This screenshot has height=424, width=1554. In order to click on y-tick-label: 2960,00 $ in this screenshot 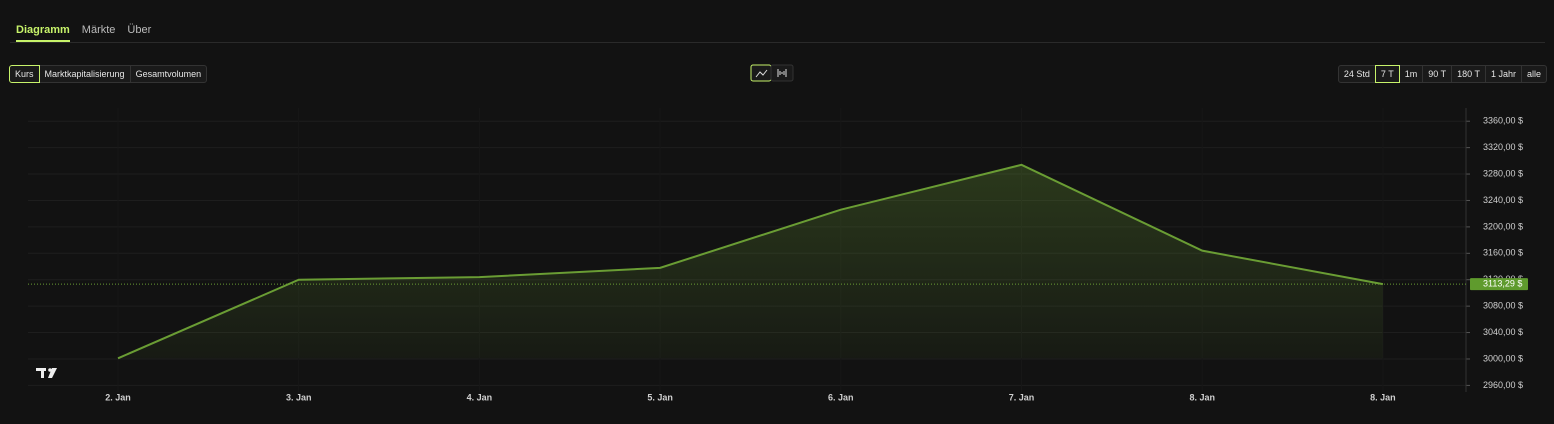, I will do `click(1503, 385)`.